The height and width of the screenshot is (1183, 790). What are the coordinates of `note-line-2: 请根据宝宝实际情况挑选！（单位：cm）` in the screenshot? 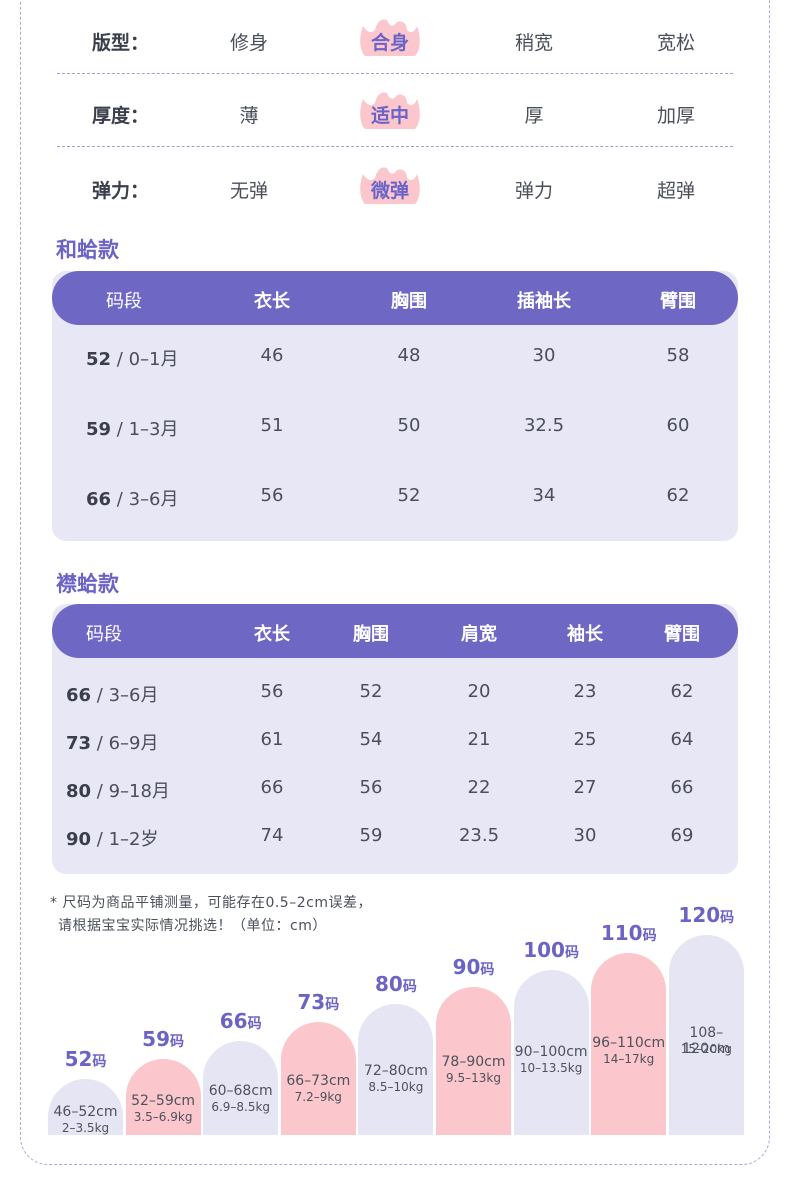 It's located at (192, 926).